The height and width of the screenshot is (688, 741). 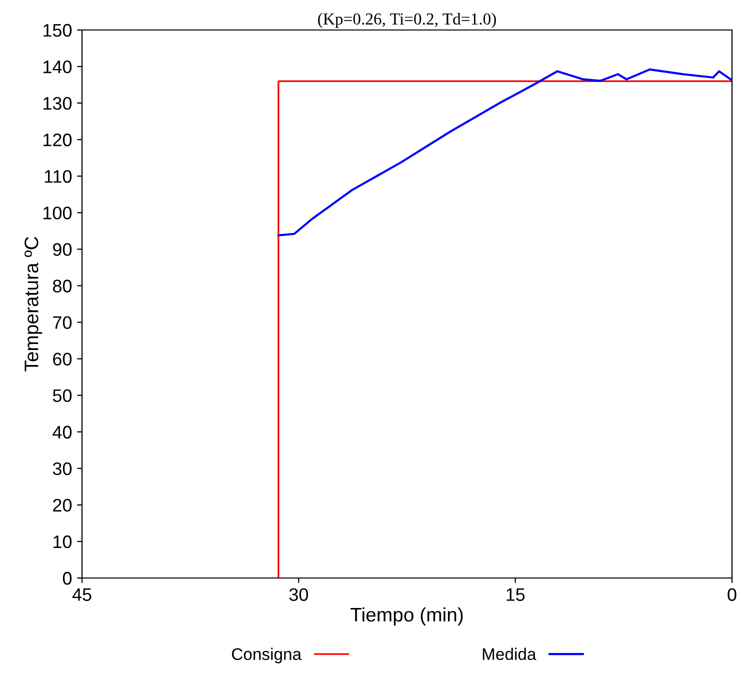 I want to click on y-tick-label: 0, so click(x=67, y=578).